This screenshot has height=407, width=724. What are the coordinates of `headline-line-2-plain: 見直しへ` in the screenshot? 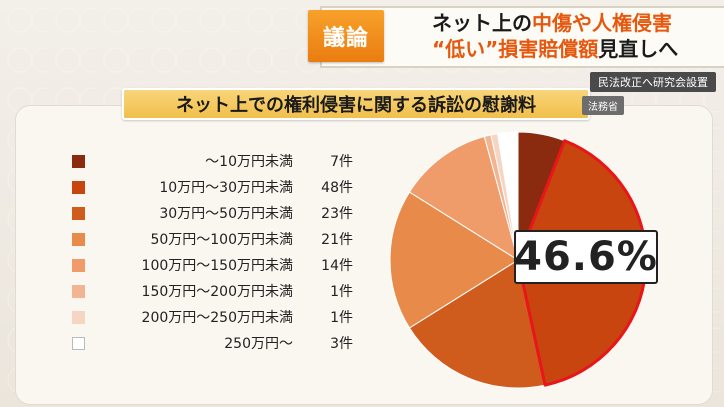 It's located at (638, 49).